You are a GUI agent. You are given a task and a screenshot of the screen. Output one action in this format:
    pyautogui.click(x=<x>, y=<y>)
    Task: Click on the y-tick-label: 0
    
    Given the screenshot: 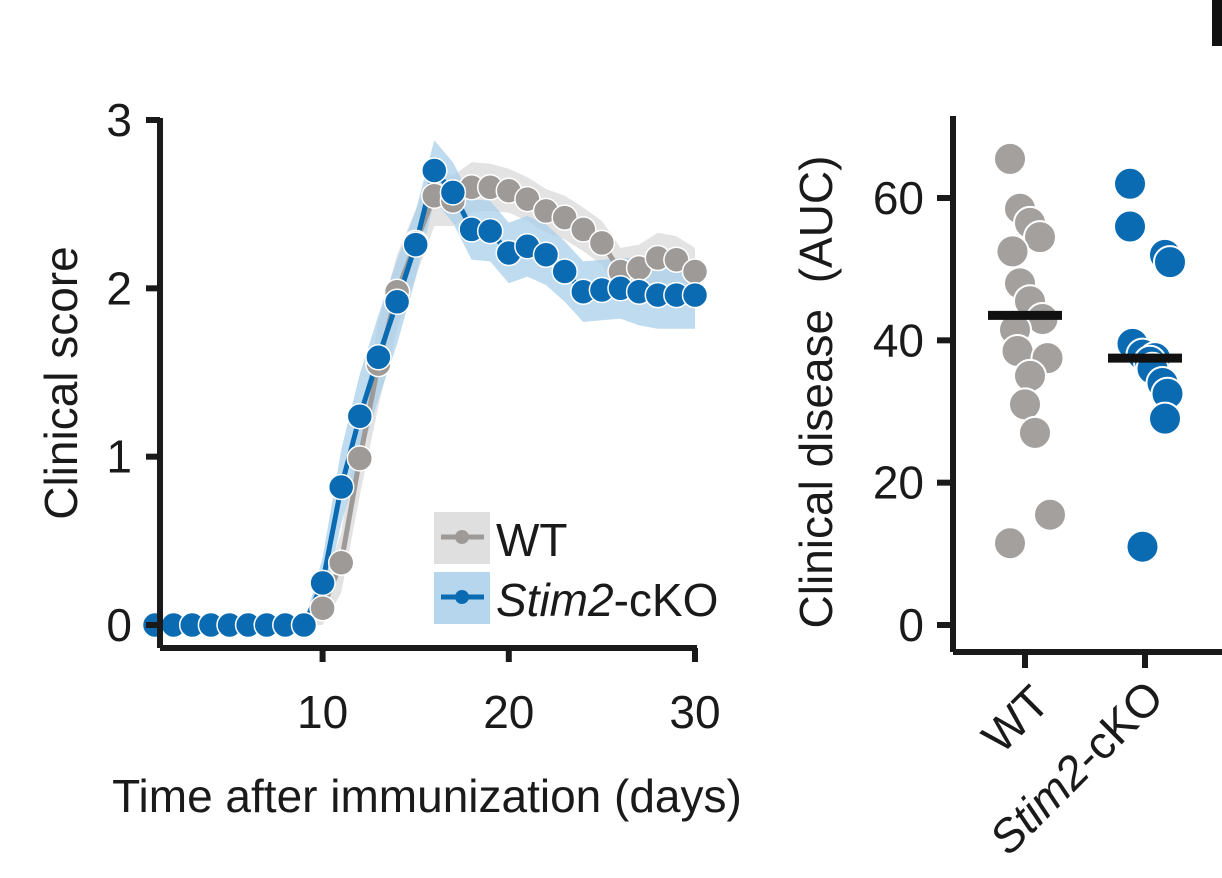 What is the action you would take?
    pyautogui.click(x=119, y=625)
    